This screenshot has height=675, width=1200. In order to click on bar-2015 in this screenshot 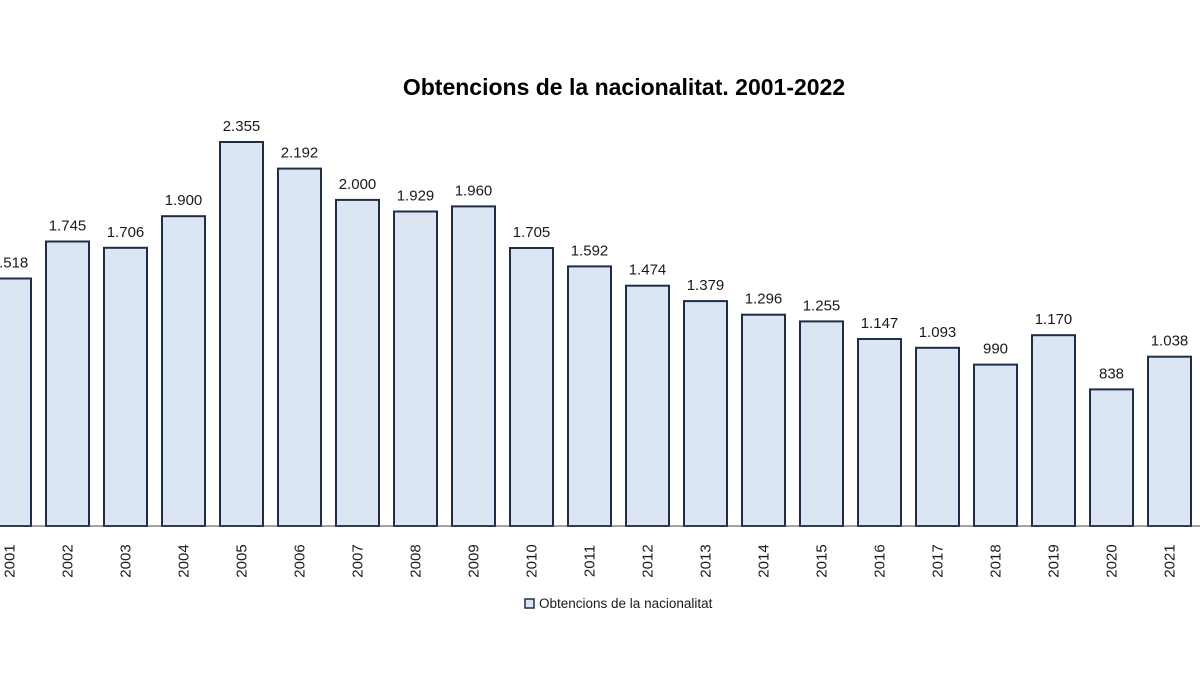, I will do `click(821, 423)`.